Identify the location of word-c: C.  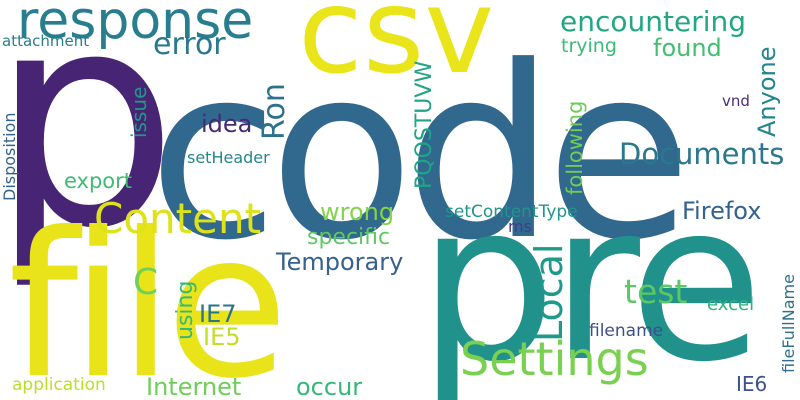
(146, 282).